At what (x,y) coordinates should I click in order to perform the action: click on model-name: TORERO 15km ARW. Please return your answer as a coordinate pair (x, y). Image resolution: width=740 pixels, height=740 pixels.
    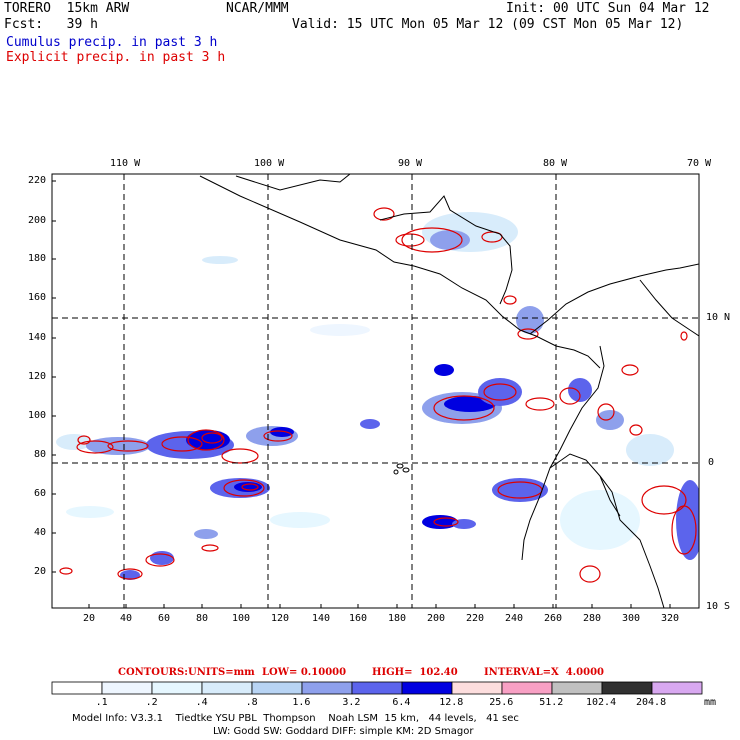
    Looking at the image, I should click on (67, 8).